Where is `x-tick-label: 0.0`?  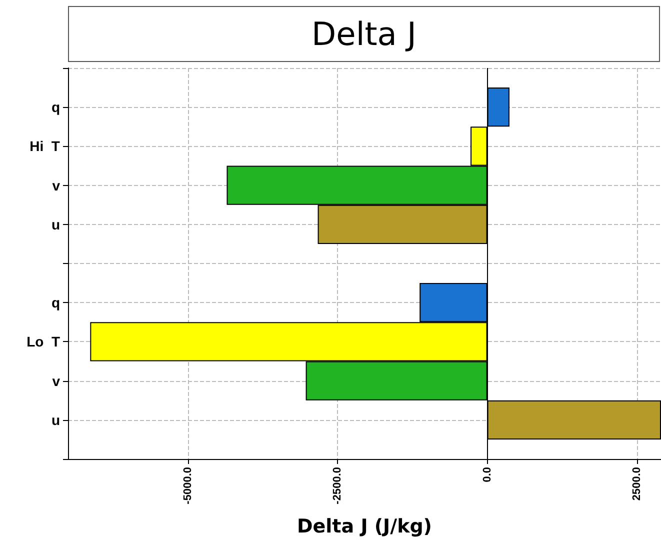 x-tick-label: 0.0 is located at coordinates (487, 474).